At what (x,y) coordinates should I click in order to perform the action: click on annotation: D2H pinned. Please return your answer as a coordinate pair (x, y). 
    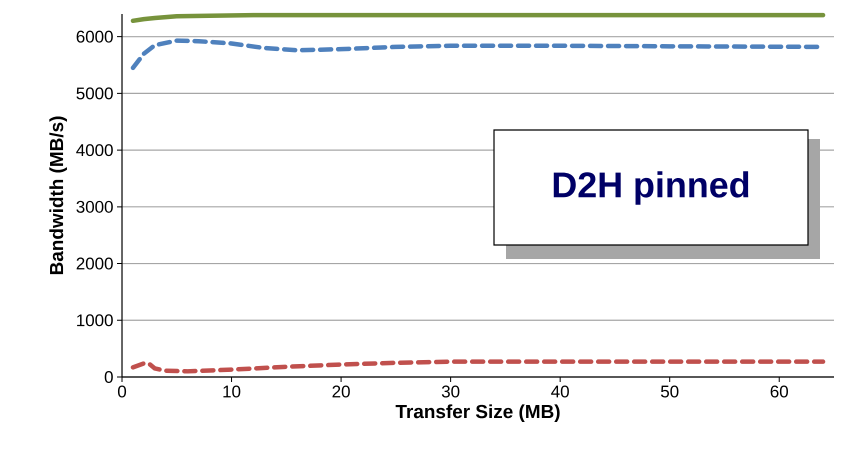
    Looking at the image, I should click on (651, 188).